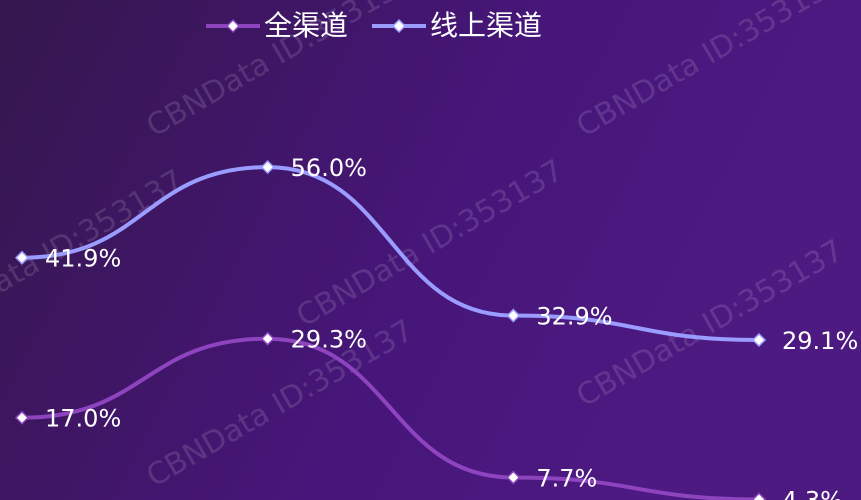 This screenshot has height=500, width=861. What do you see at coordinates (83, 259) in the screenshot?
I see `value-label: 41.9%` at bounding box center [83, 259].